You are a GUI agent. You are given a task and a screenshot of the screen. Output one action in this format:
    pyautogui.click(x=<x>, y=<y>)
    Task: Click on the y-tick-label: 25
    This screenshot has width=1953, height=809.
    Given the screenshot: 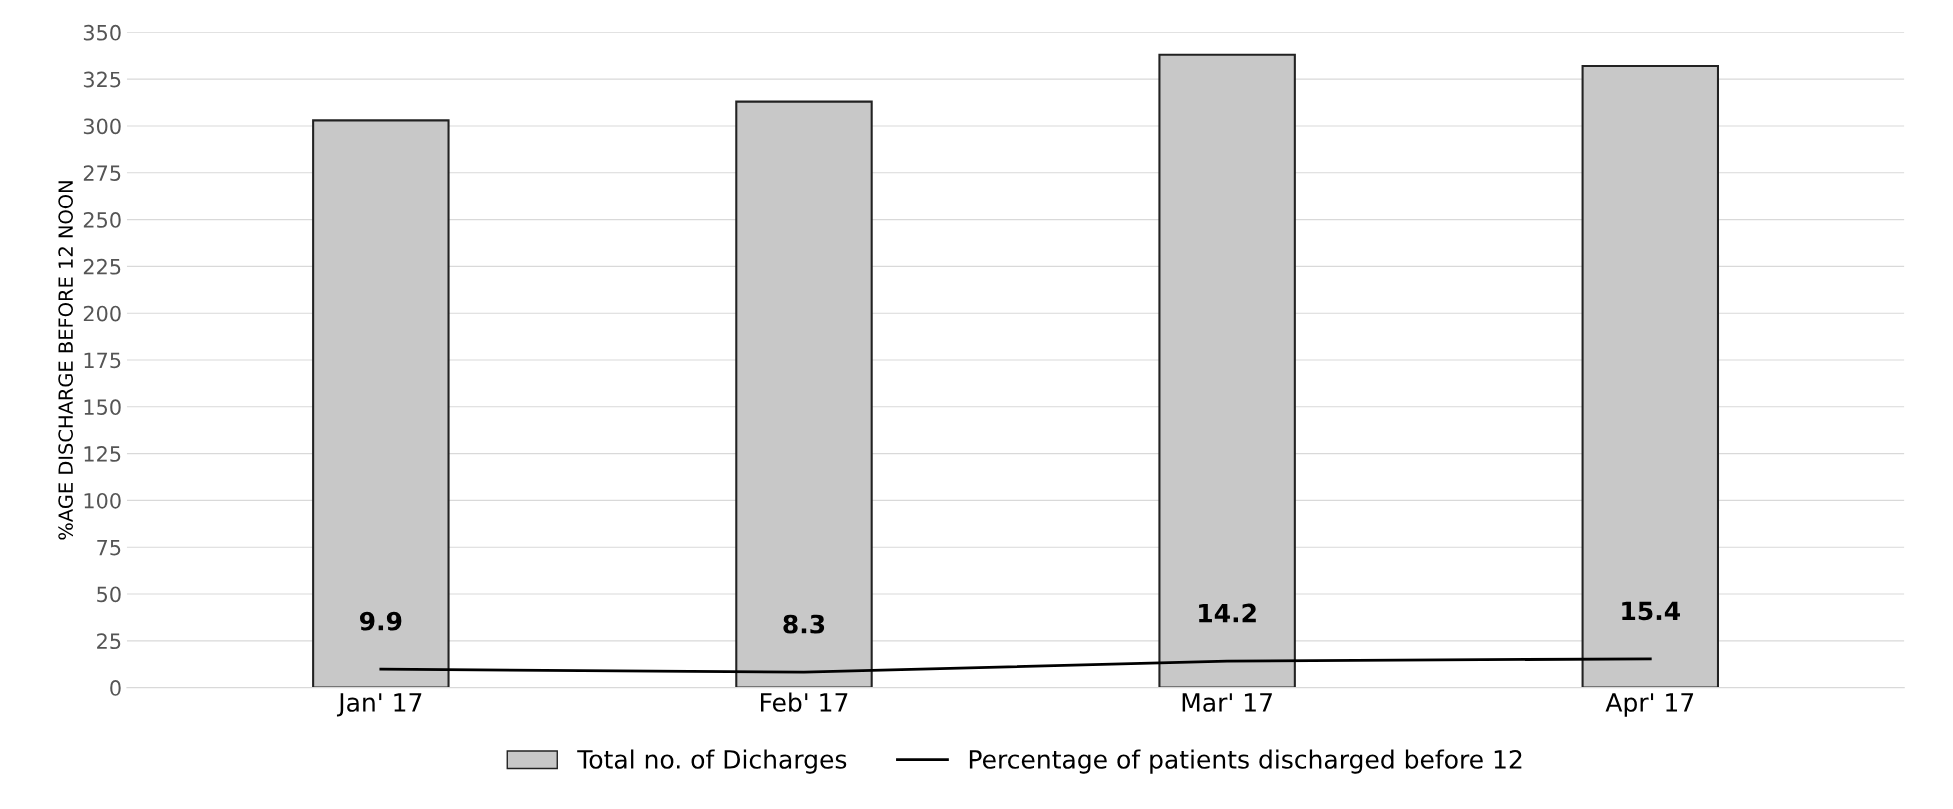 What is the action you would take?
    pyautogui.click(x=109, y=641)
    